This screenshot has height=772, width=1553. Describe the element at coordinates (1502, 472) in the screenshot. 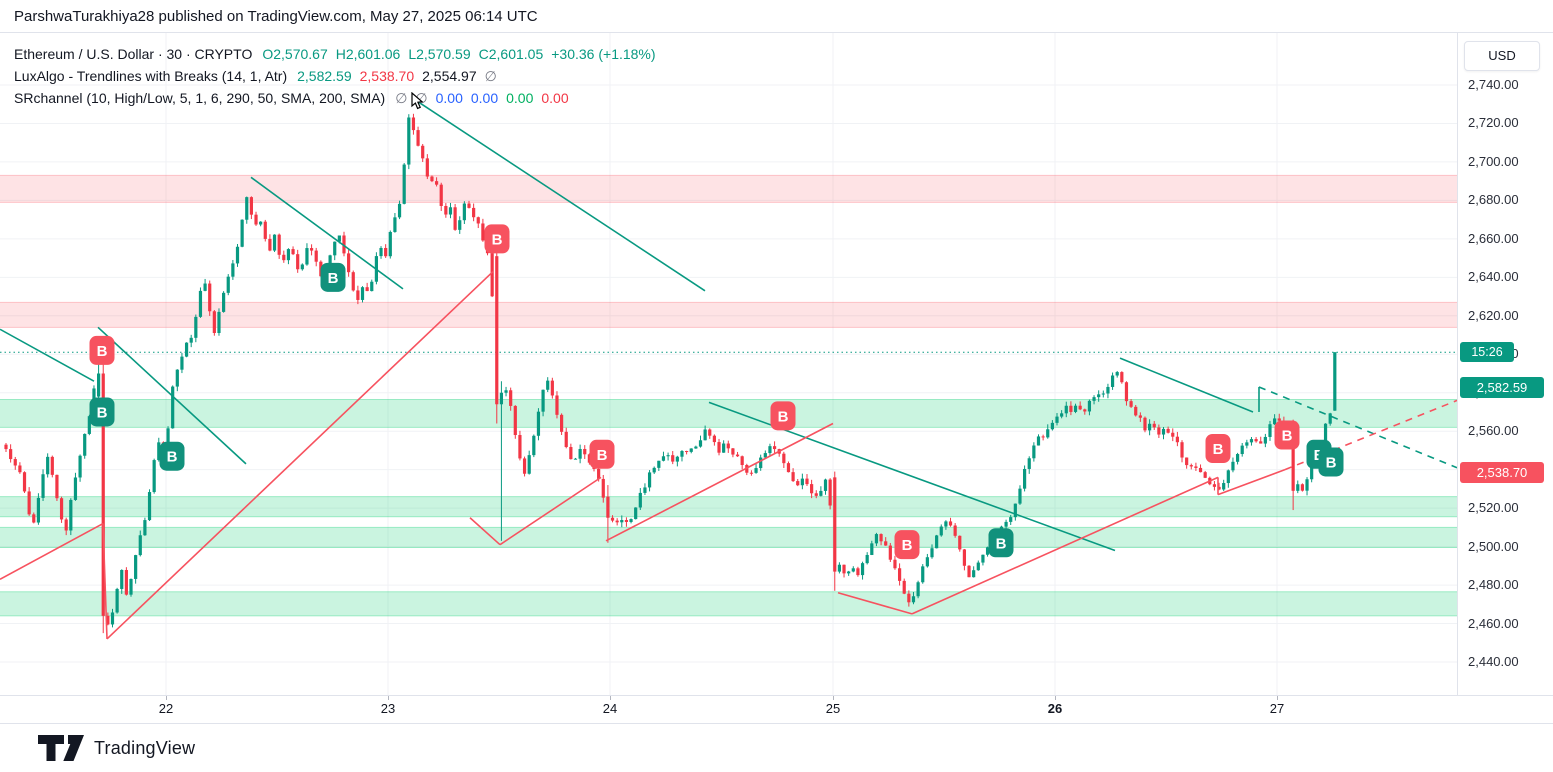

I see `luxalgo-lower-price-badge: 2,538.70` at that location.